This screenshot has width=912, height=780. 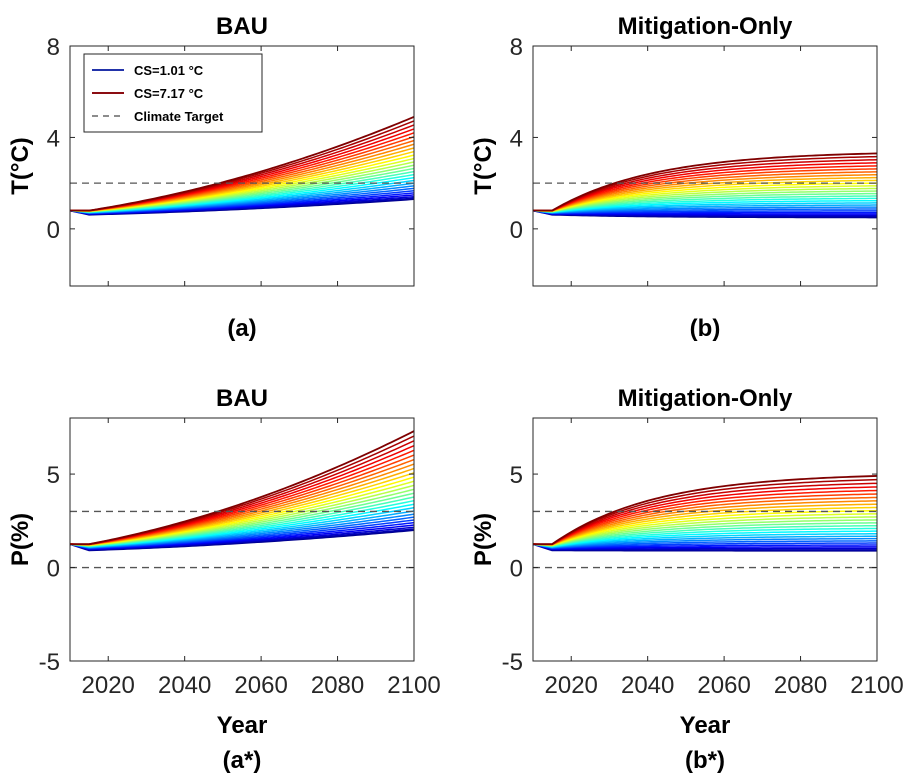 What do you see at coordinates (242, 760) in the screenshot?
I see `panel-caption: (a*)` at bounding box center [242, 760].